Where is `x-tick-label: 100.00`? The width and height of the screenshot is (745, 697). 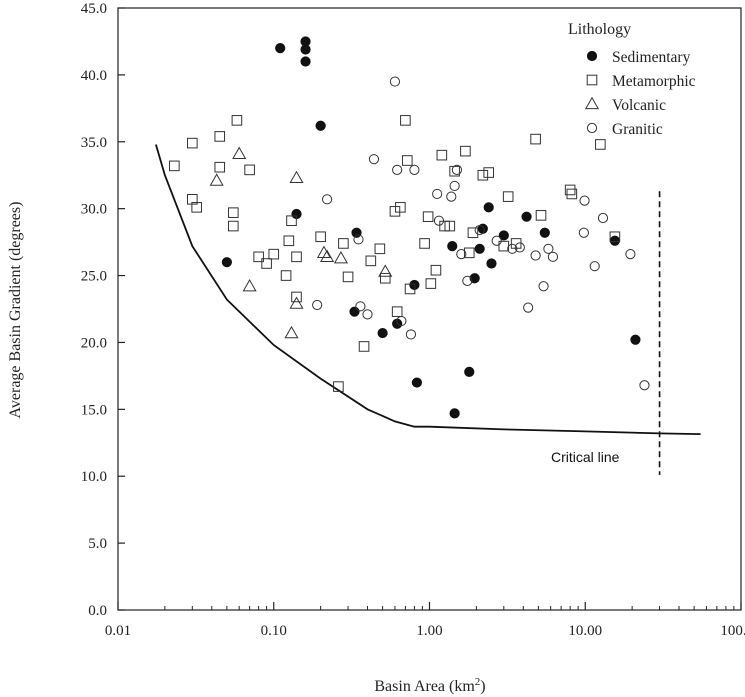 x-tick-label: 100.00 is located at coordinates (732, 631).